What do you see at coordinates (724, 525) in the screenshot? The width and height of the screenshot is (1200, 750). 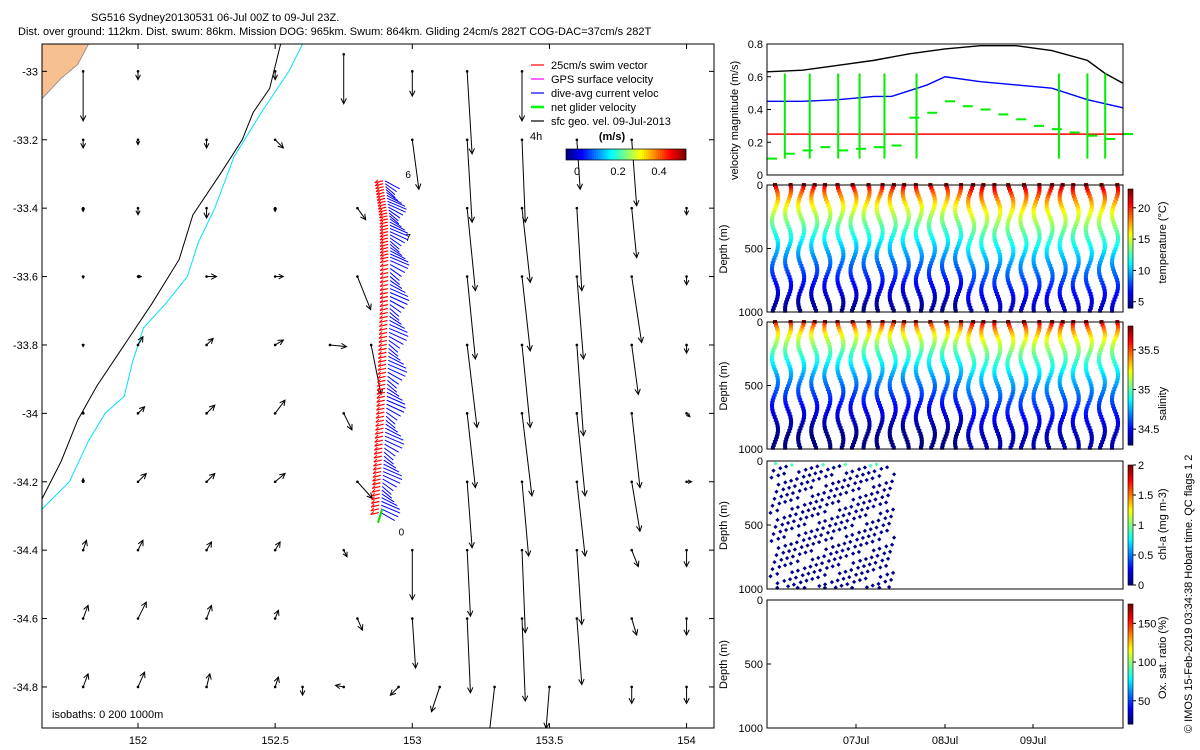 I see `depth-ylabel: Depth (m)` at bounding box center [724, 525].